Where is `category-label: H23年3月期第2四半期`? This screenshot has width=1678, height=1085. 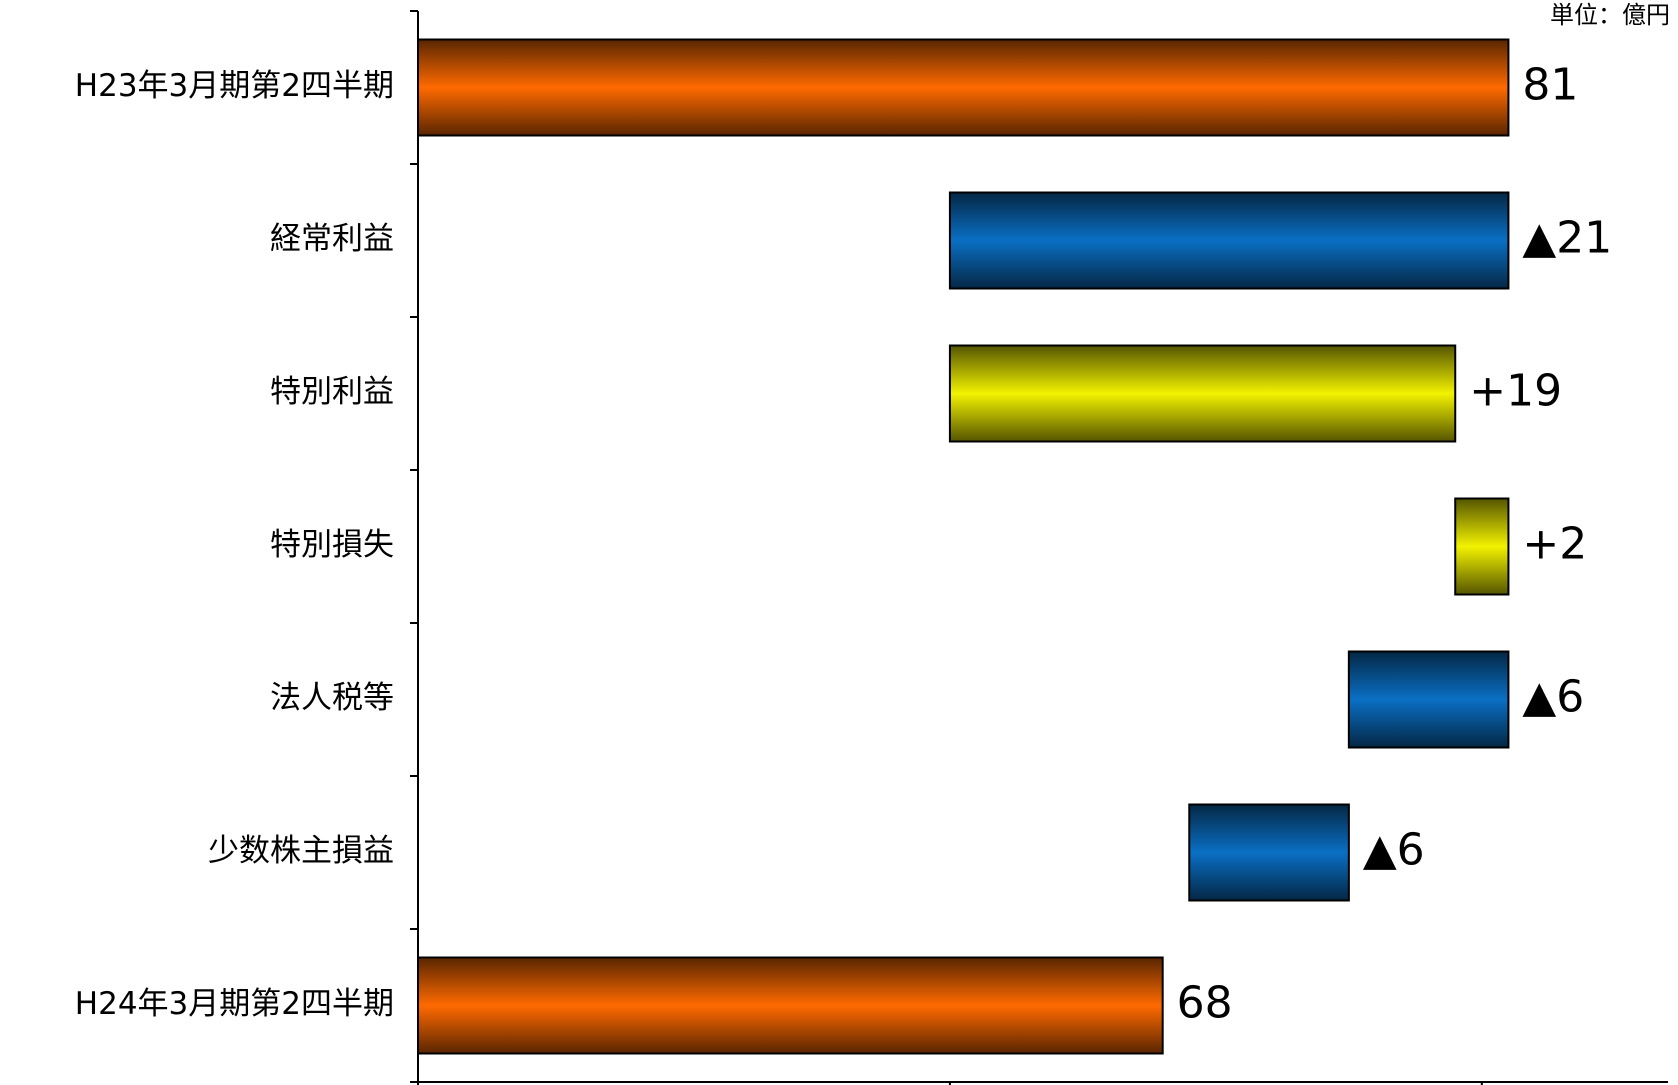
category-label: H23年3月期第2四半期 is located at coordinates (234, 86).